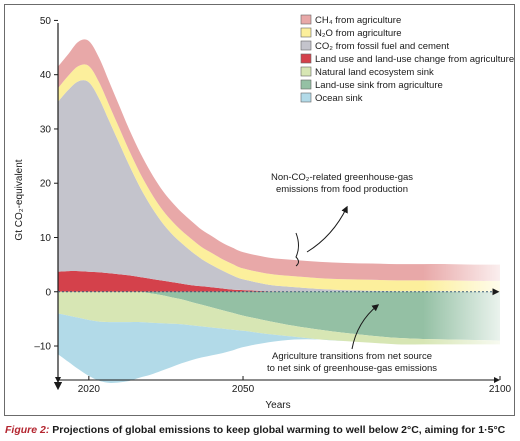 The image size is (520, 441). Describe the element at coordinates (352, 368) in the screenshot. I see `annotation-transition-line: to net sink of greenhouse-gas emissions` at that location.